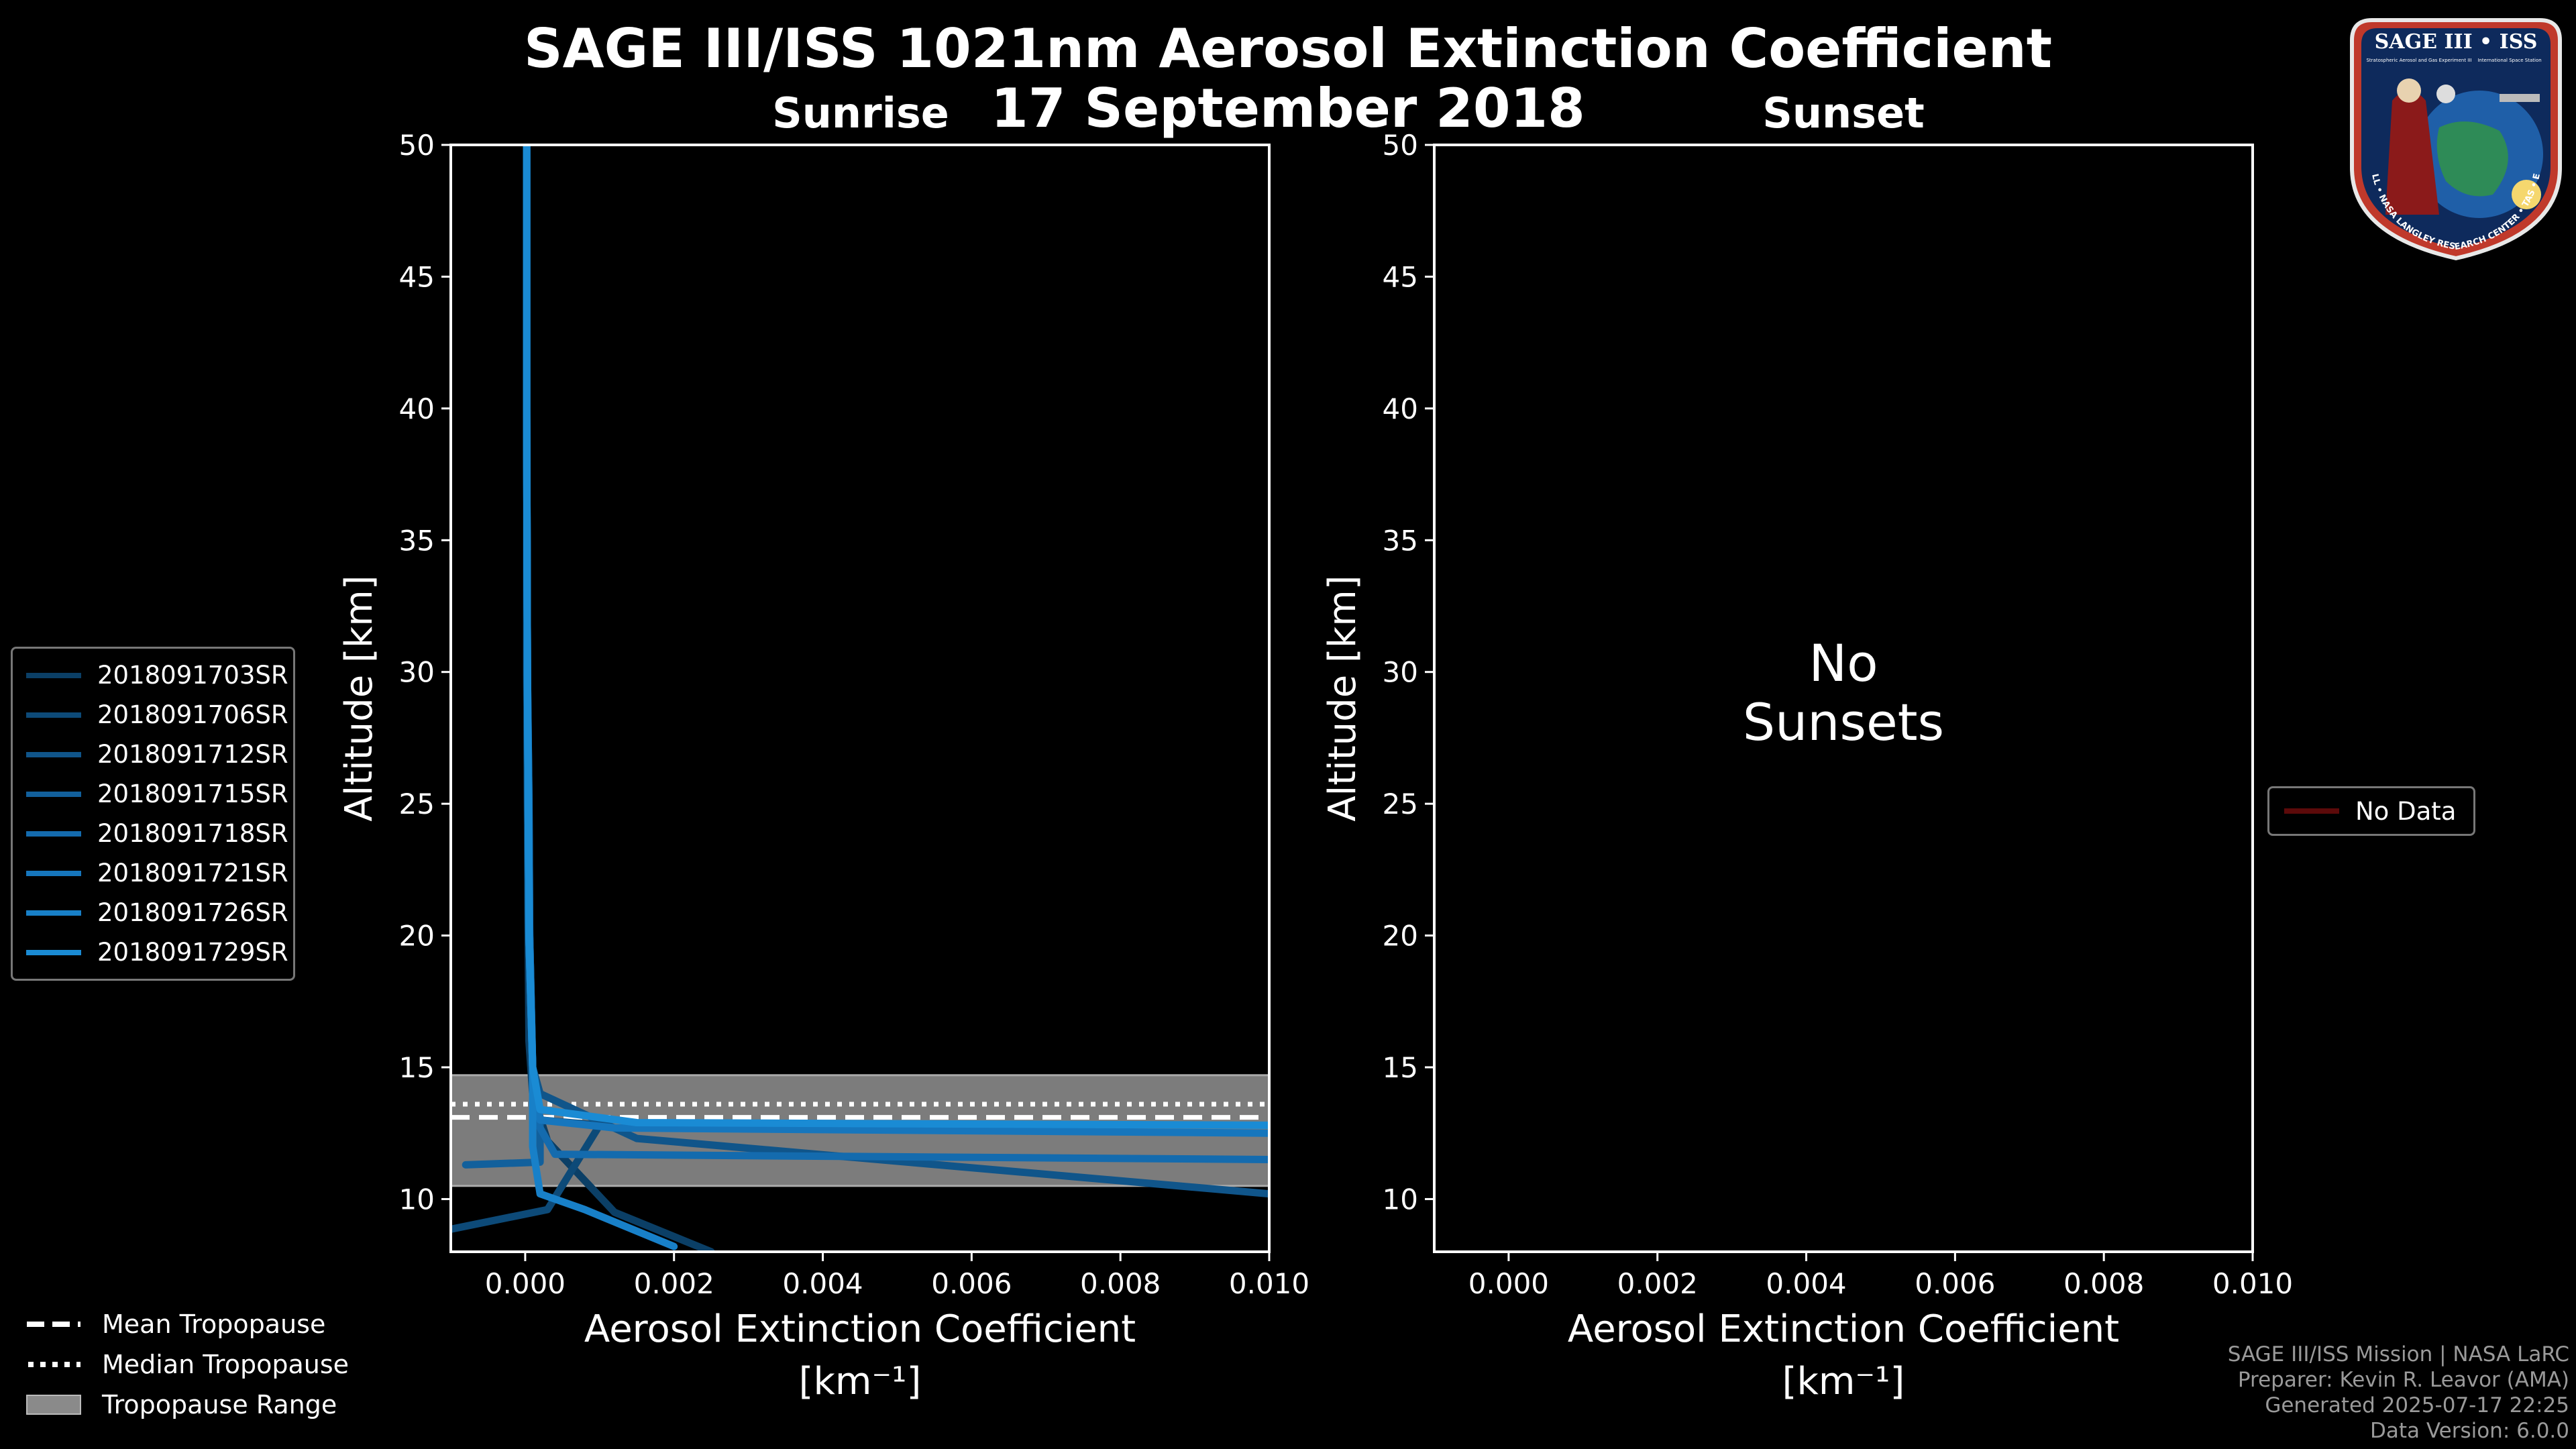  What do you see at coordinates (192, 754) in the screenshot?
I see `legend-label: 2018091712SR` at bounding box center [192, 754].